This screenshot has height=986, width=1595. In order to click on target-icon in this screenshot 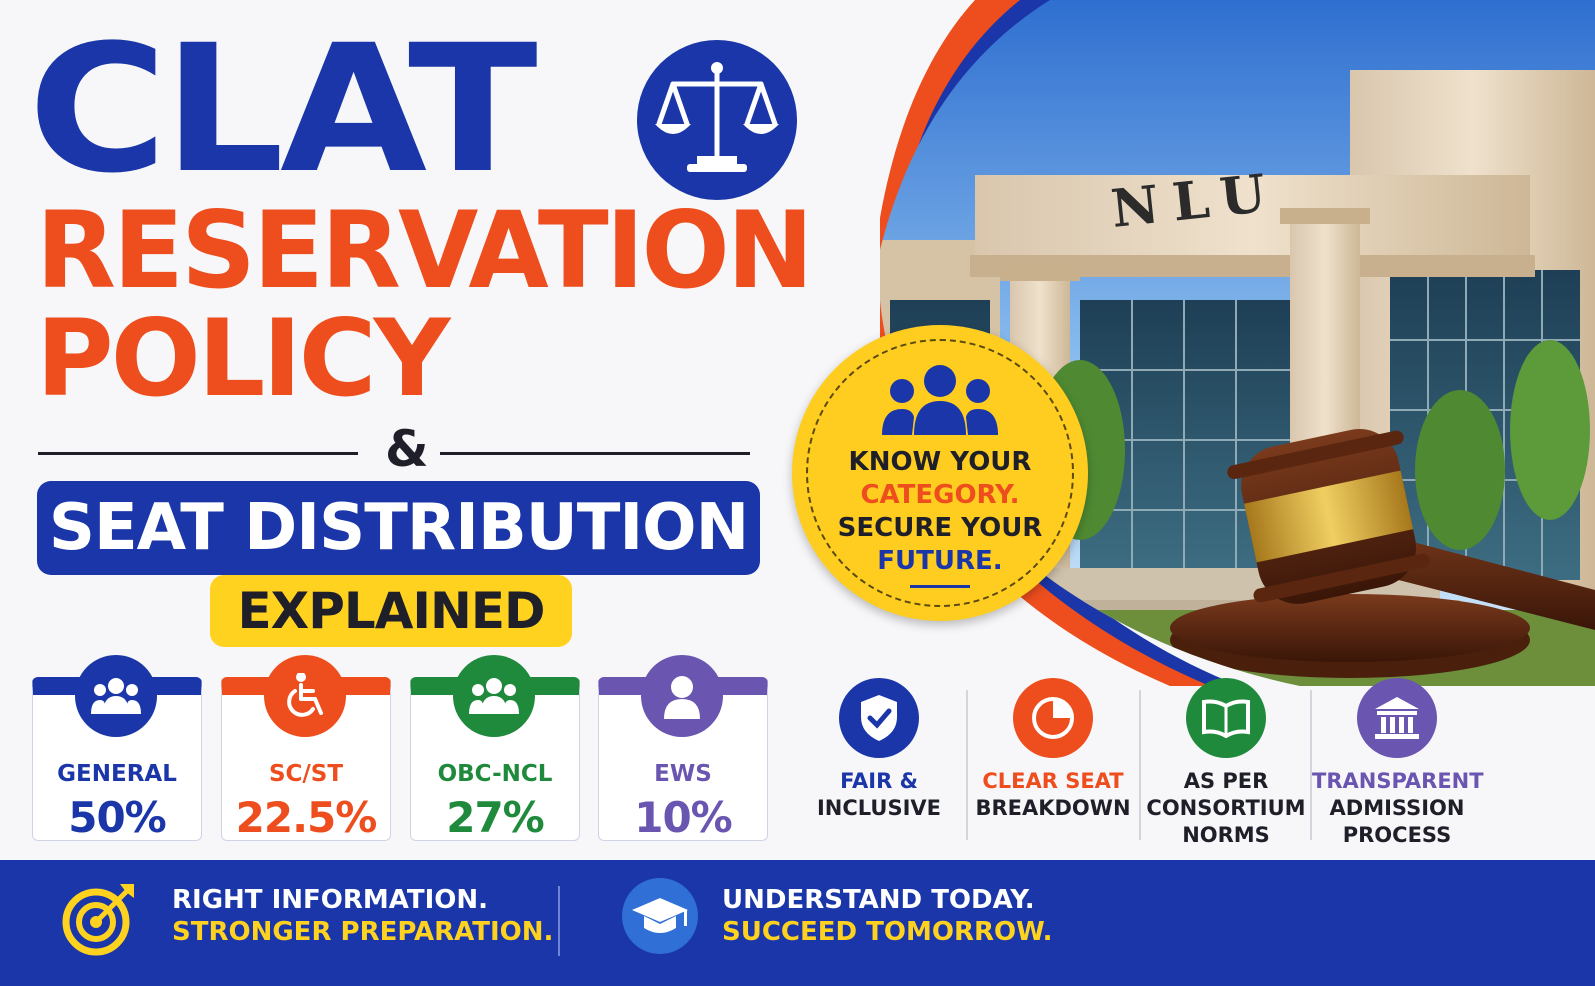, I will do `click(98, 920)`.